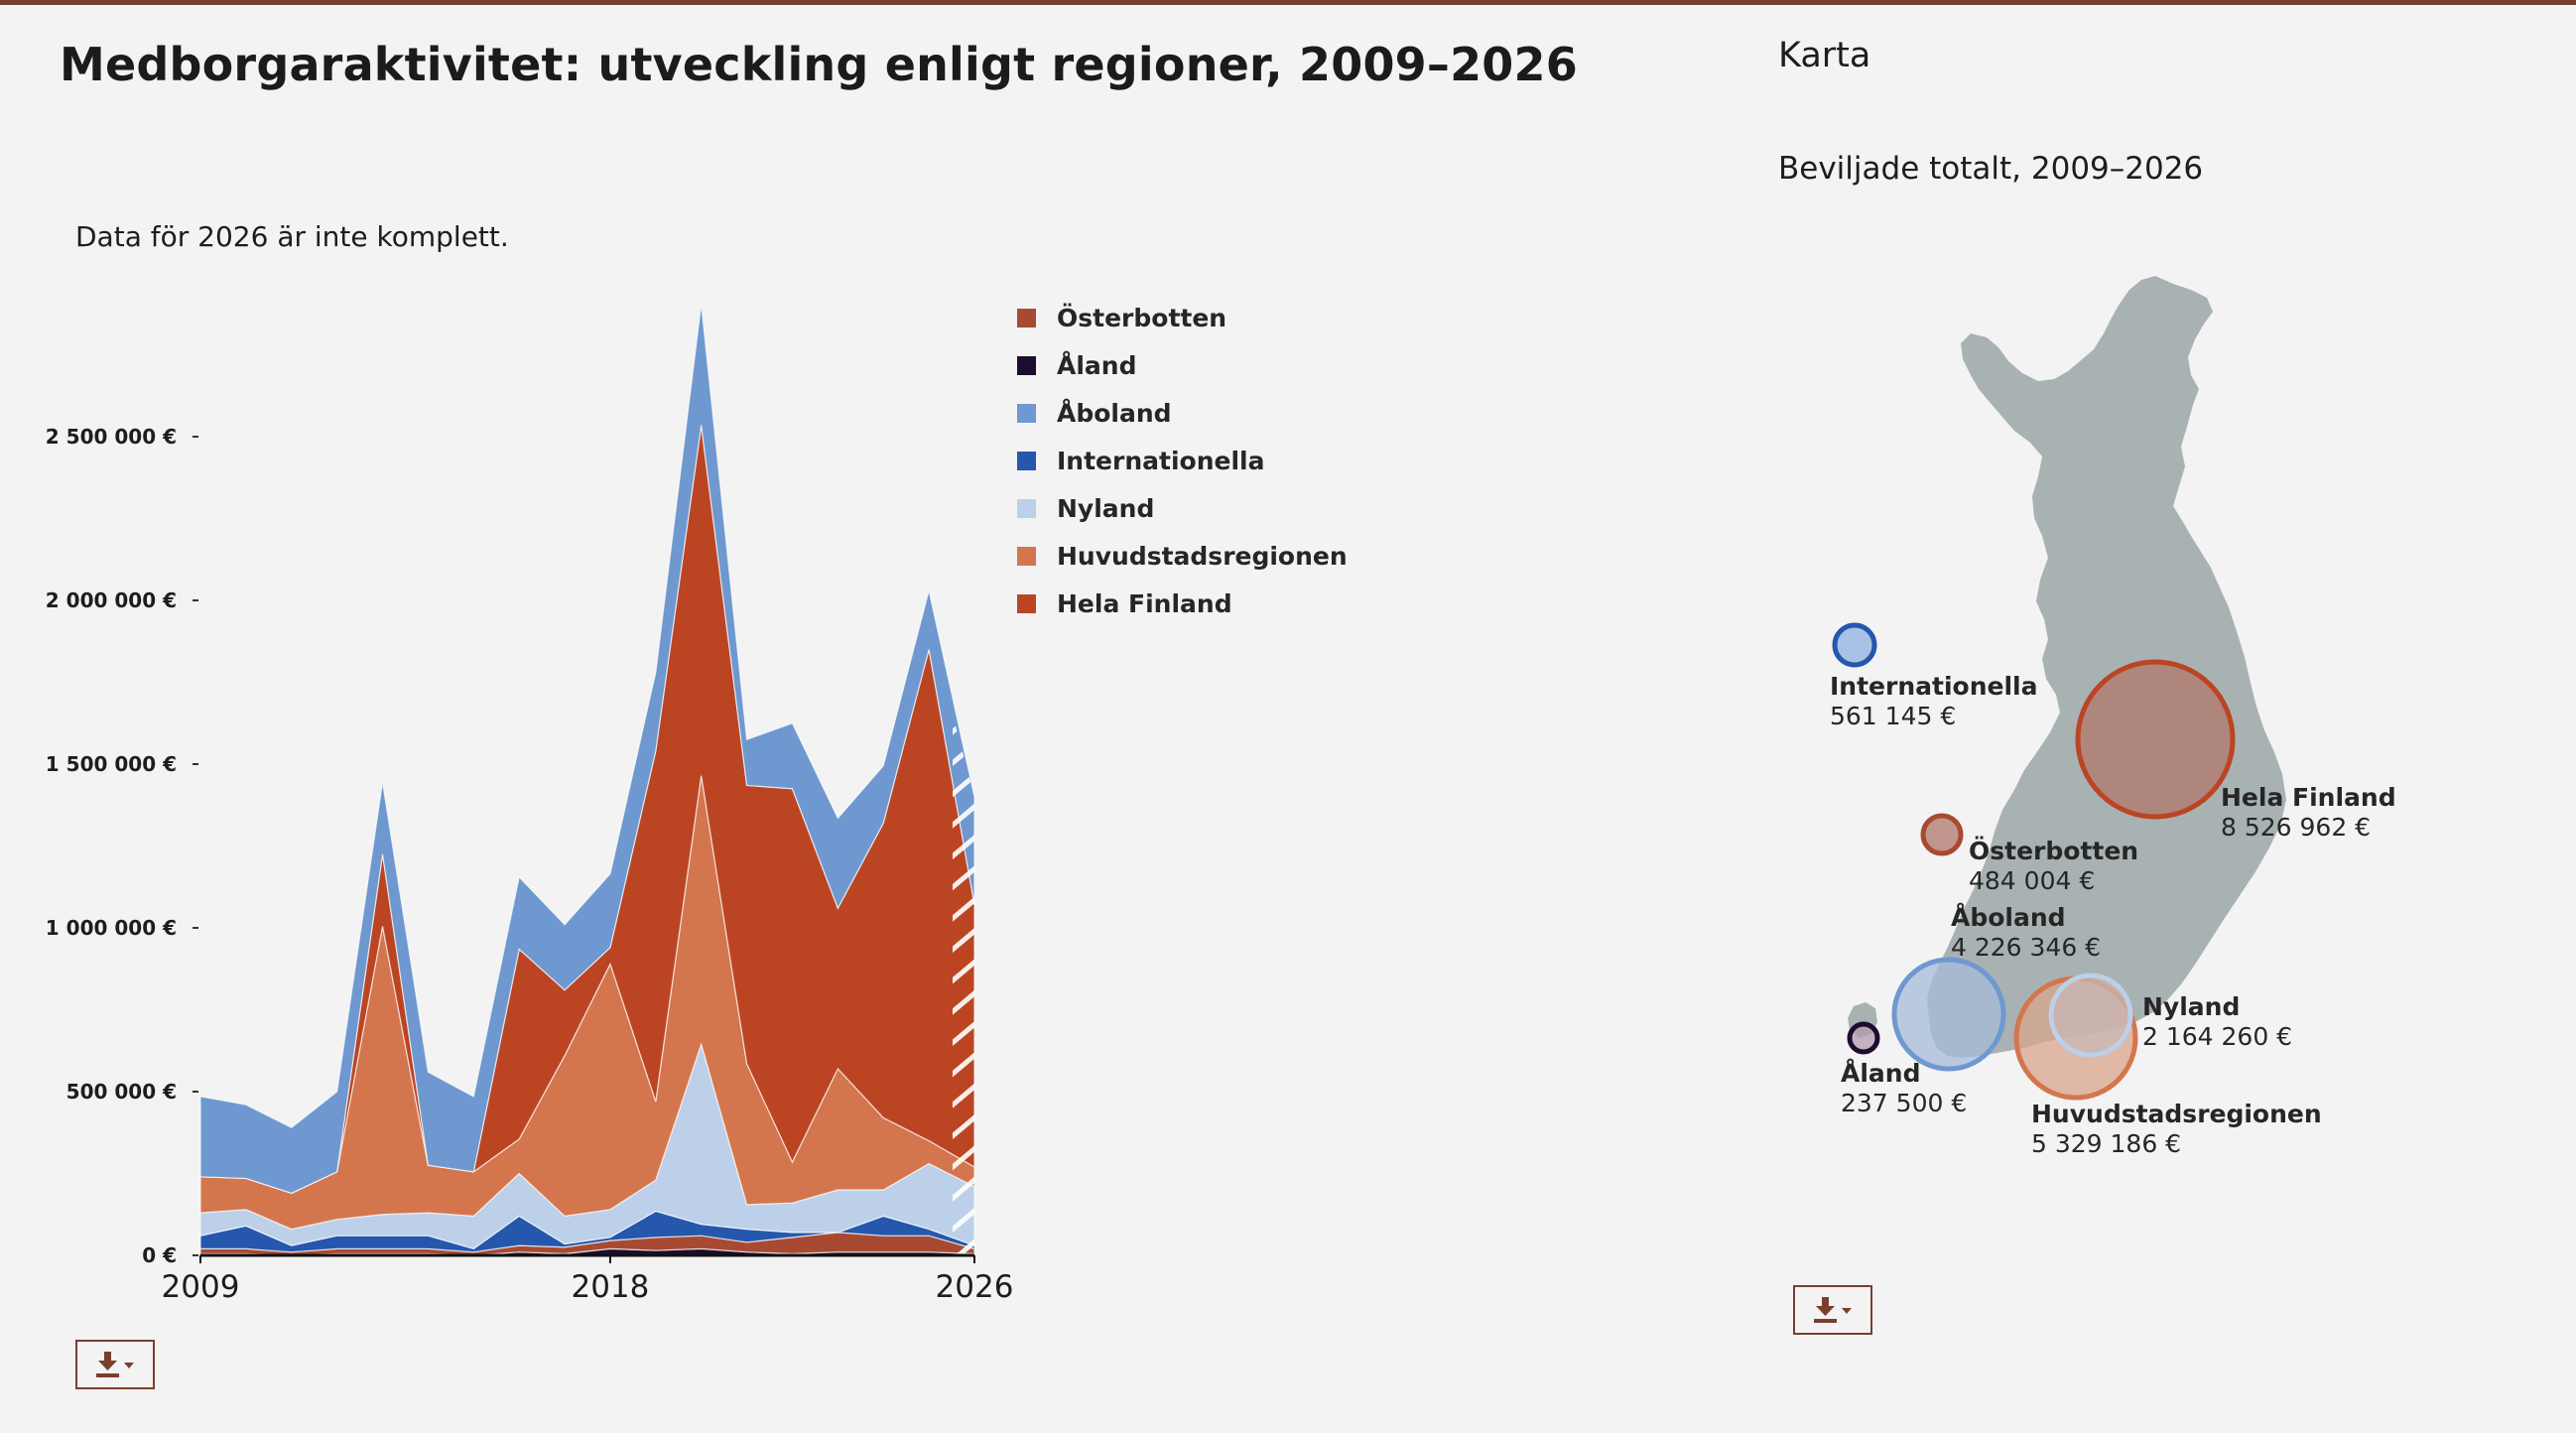 This screenshot has height=1433, width=2576. I want to click on legend-item: Åland, so click(1183, 365).